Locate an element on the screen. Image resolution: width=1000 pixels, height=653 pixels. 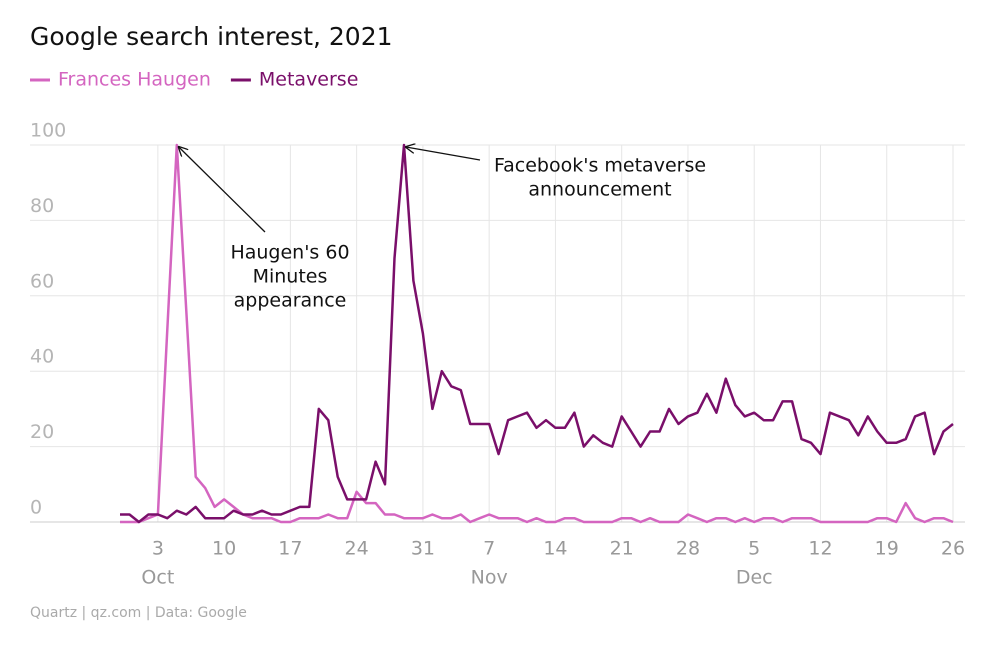
annotation-text: announcement is located at coordinates (599, 190).